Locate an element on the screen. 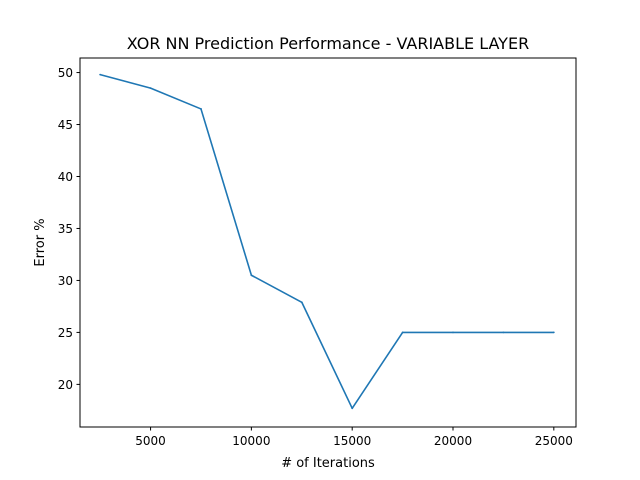 The image size is (640, 480). x-tick-label: 5000 is located at coordinates (150, 441).